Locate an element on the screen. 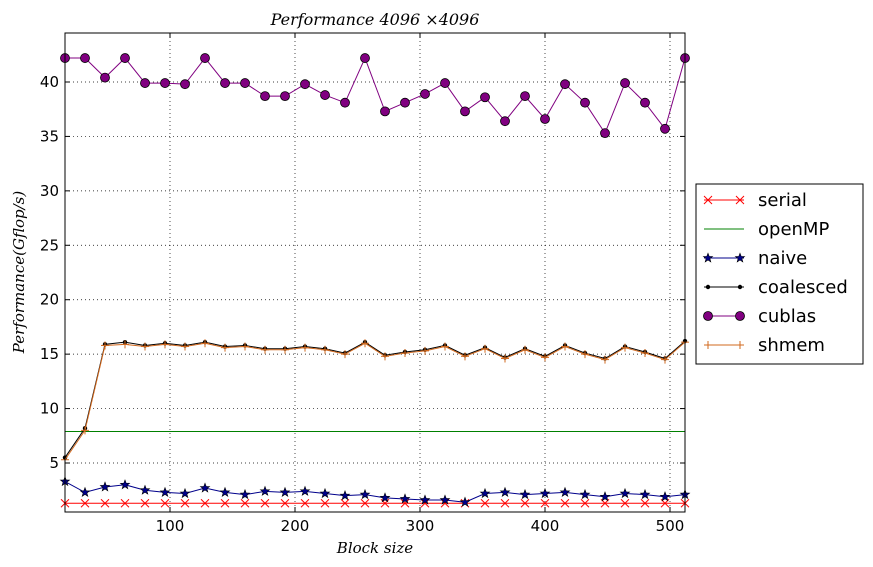 The height and width of the screenshot is (567, 873). legend-item-cublas: cublas is located at coordinates (759, 316).